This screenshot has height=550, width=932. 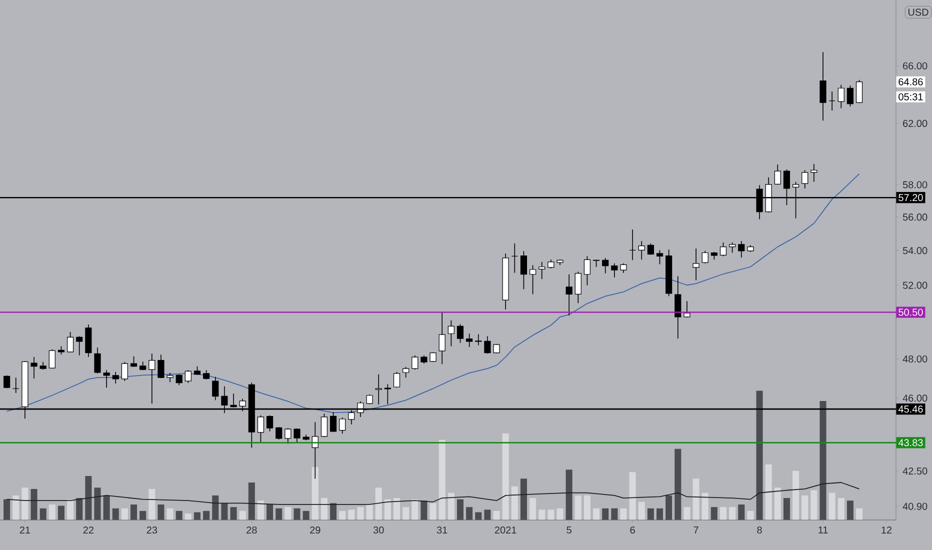 What do you see at coordinates (915, 184) in the screenshot?
I see `y-tick-label: 58.00` at bounding box center [915, 184].